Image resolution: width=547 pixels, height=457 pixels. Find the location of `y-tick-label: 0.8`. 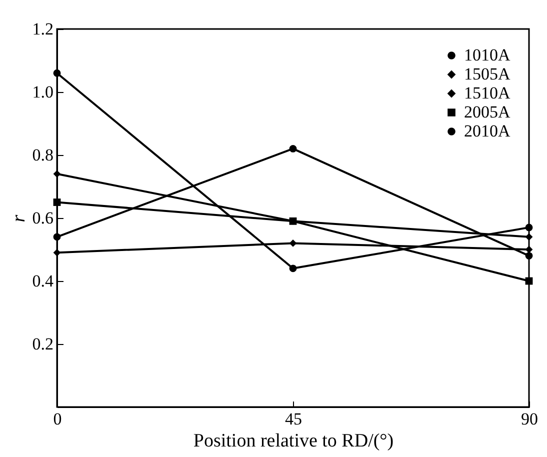

y-tick-label: 0.8 is located at coordinates (43, 155).